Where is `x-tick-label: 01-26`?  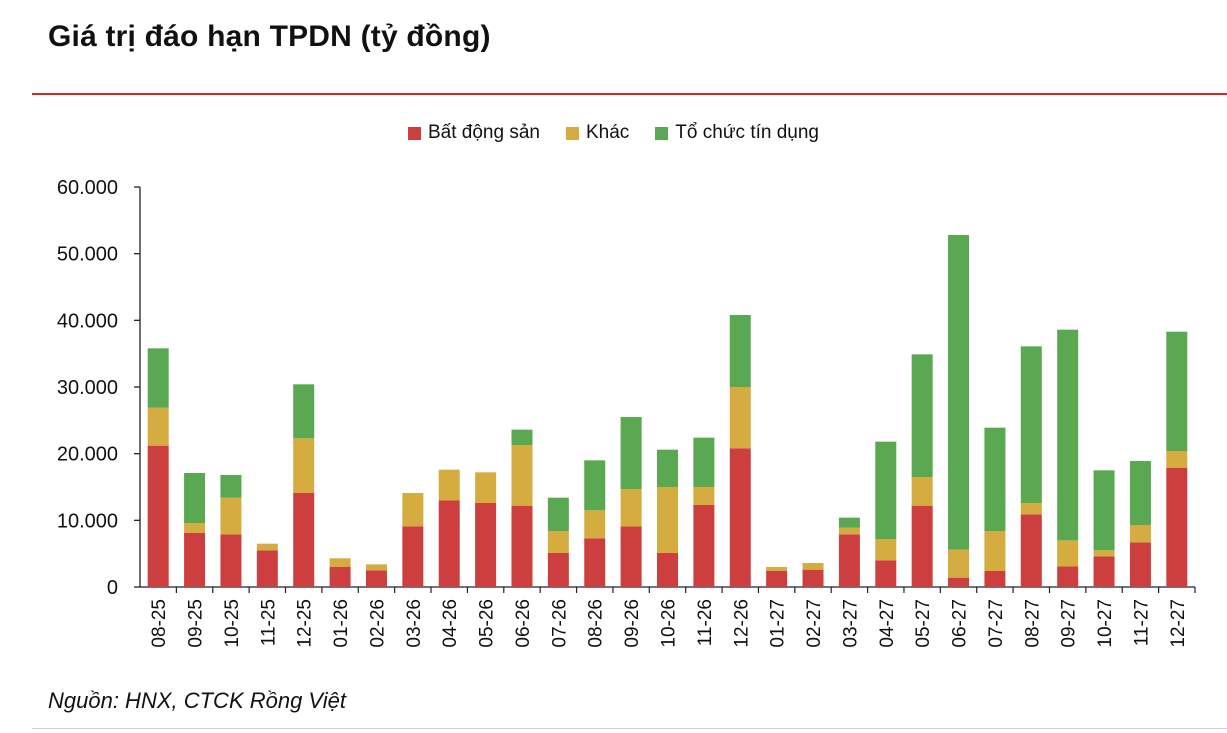 x-tick-label: 01-26 is located at coordinates (341, 623).